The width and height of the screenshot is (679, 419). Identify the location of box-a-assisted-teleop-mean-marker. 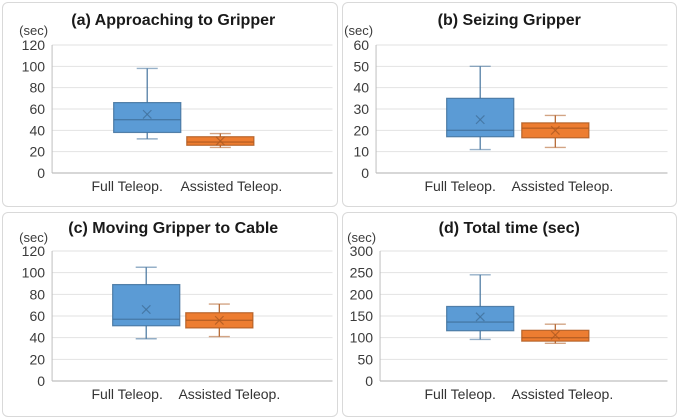
(220, 141).